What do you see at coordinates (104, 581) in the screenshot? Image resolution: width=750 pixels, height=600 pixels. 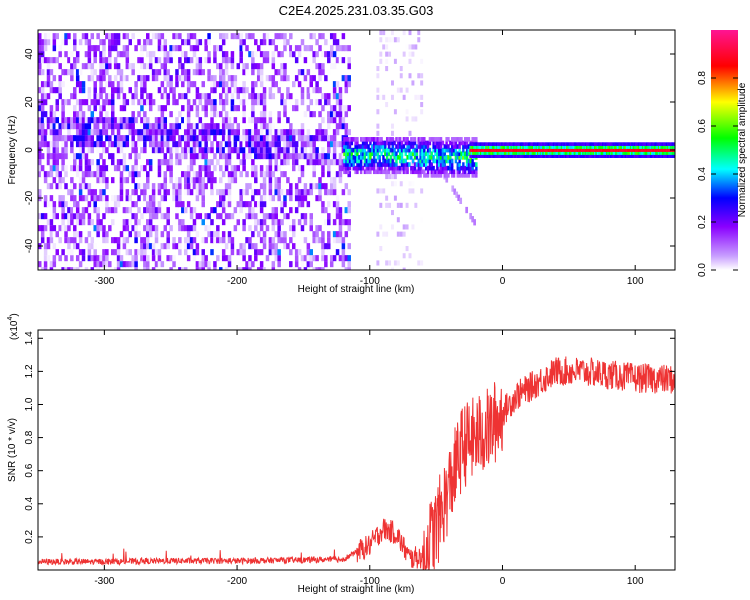 I see `x-tick-label: -300` at bounding box center [104, 581].